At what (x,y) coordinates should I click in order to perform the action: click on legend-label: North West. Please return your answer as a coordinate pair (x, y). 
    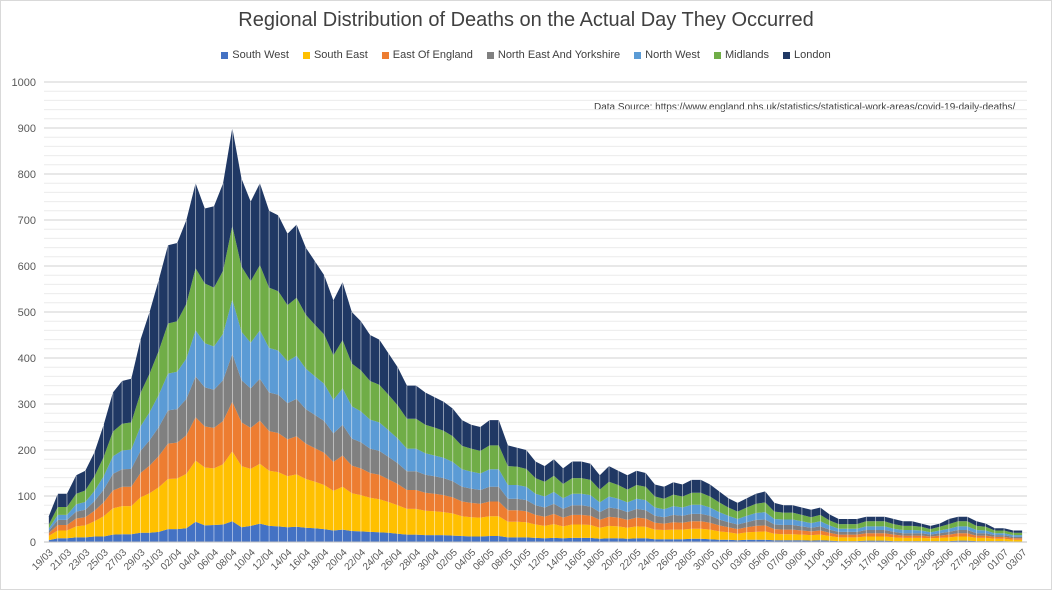
    Looking at the image, I should click on (672, 55).